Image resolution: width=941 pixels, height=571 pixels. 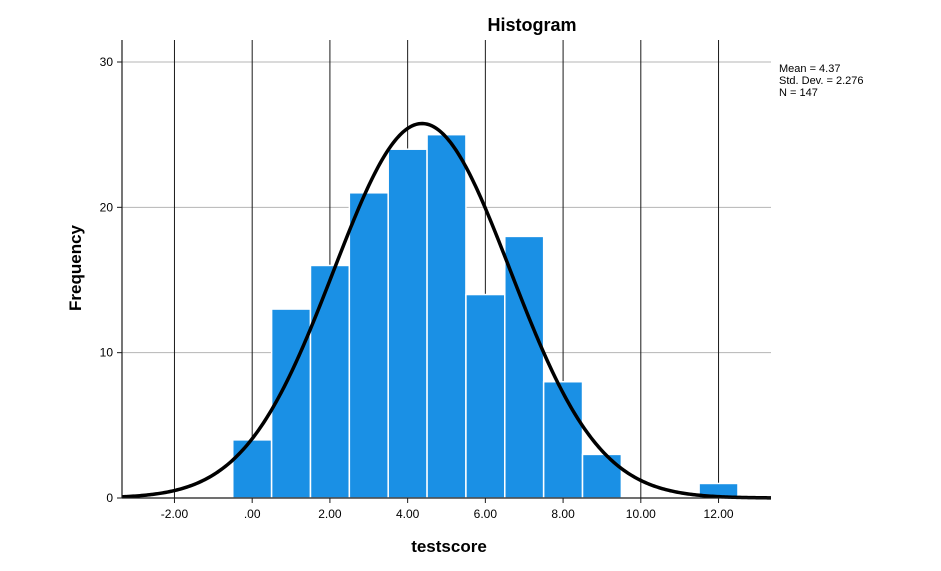 What do you see at coordinates (330, 514) in the screenshot?
I see `x-tick-label: 2.00` at bounding box center [330, 514].